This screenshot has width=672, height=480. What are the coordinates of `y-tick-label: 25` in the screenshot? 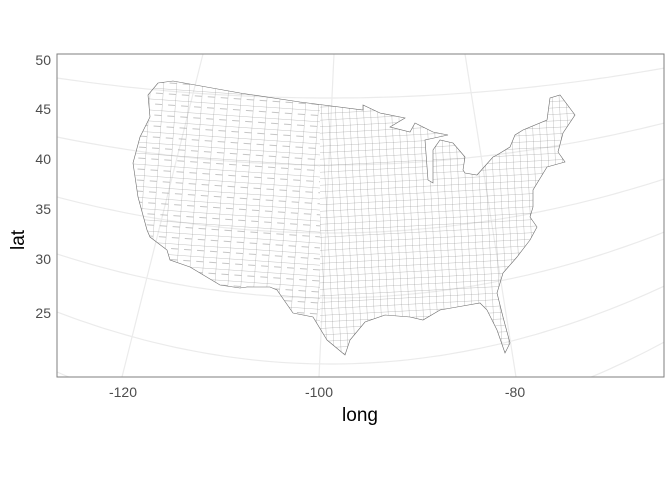 It's located at (43, 313).